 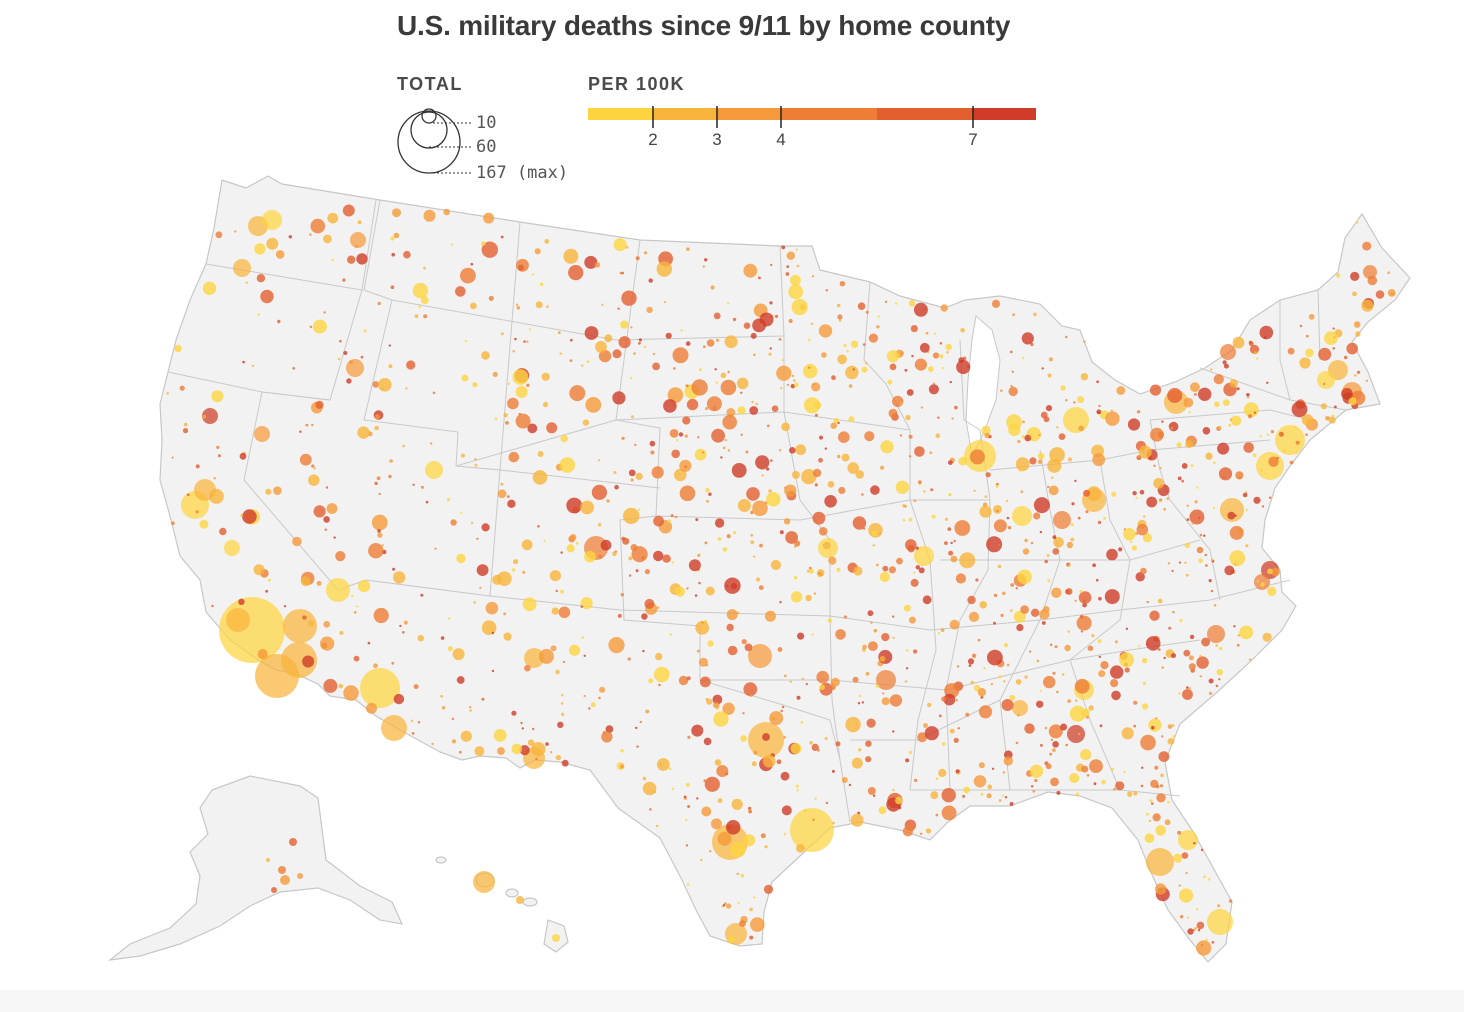 I want to click on legend-color-swatch, so click(x=620, y=114).